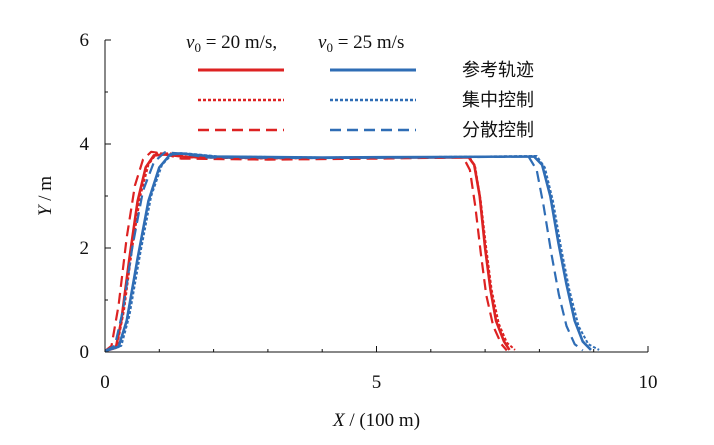  What do you see at coordinates (105, 382) in the screenshot?
I see `x-tick-label: 0` at bounding box center [105, 382].